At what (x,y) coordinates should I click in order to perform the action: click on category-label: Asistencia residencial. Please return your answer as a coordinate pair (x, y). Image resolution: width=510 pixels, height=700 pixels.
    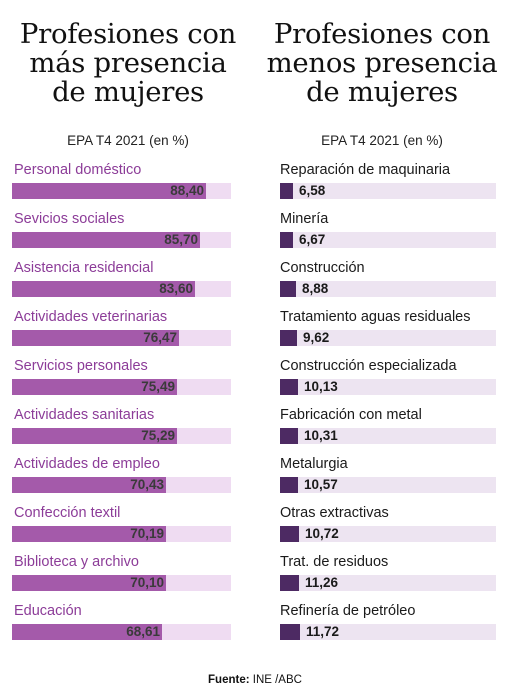
    Looking at the image, I should click on (84, 268).